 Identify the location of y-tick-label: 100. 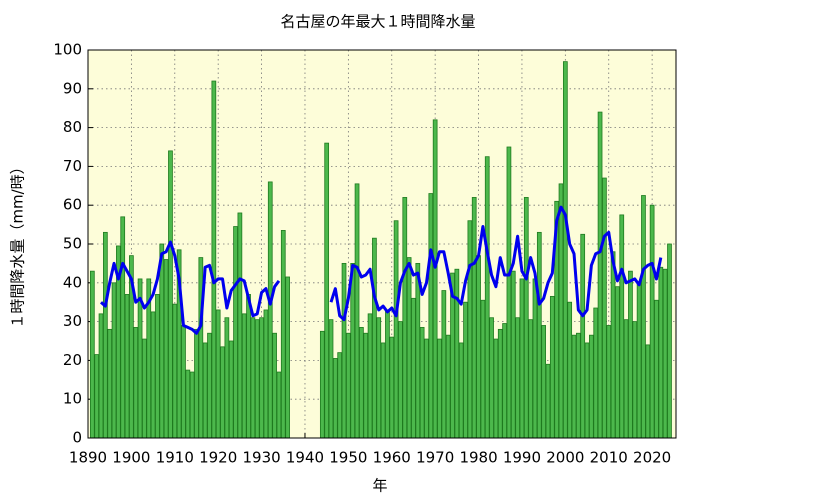
(67, 50).